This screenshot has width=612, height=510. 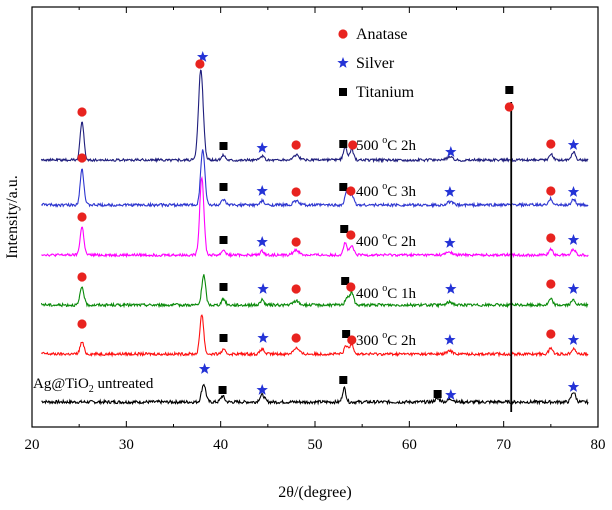 What do you see at coordinates (124, 384) in the screenshot?
I see `sample-label-rest: untreated` at bounding box center [124, 384].